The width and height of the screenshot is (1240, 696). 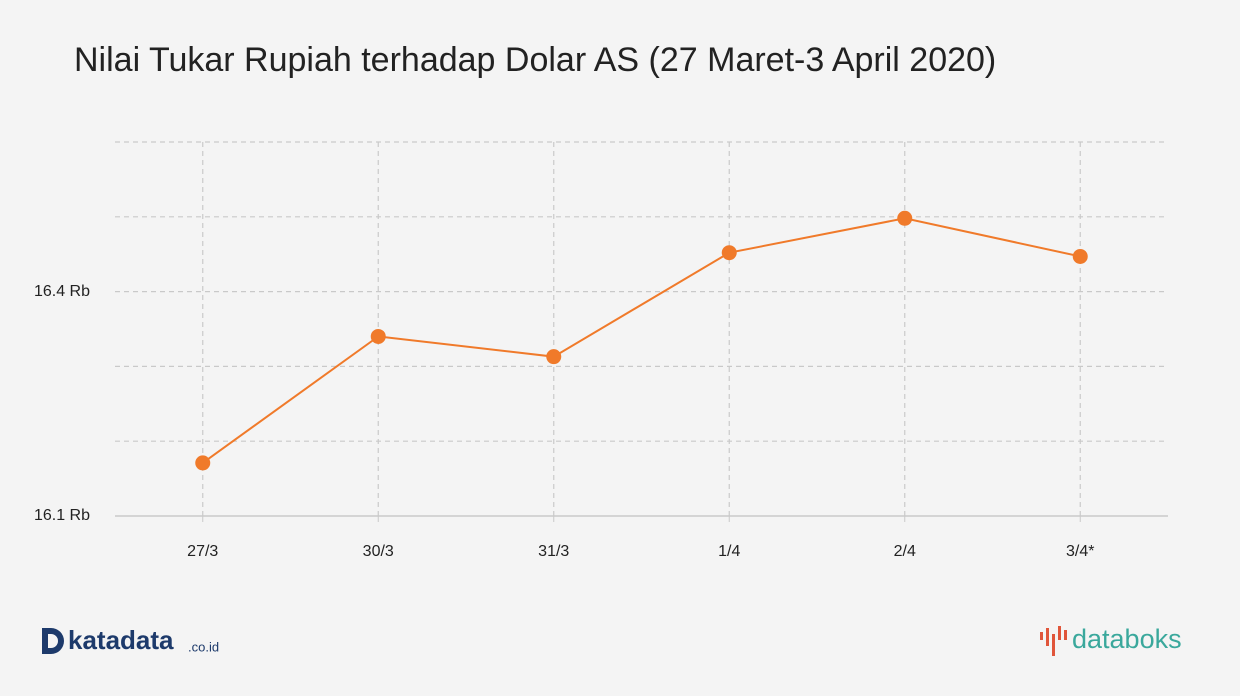 What do you see at coordinates (729, 551) in the screenshot?
I see `x-tick-label: 1/4` at bounding box center [729, 551].